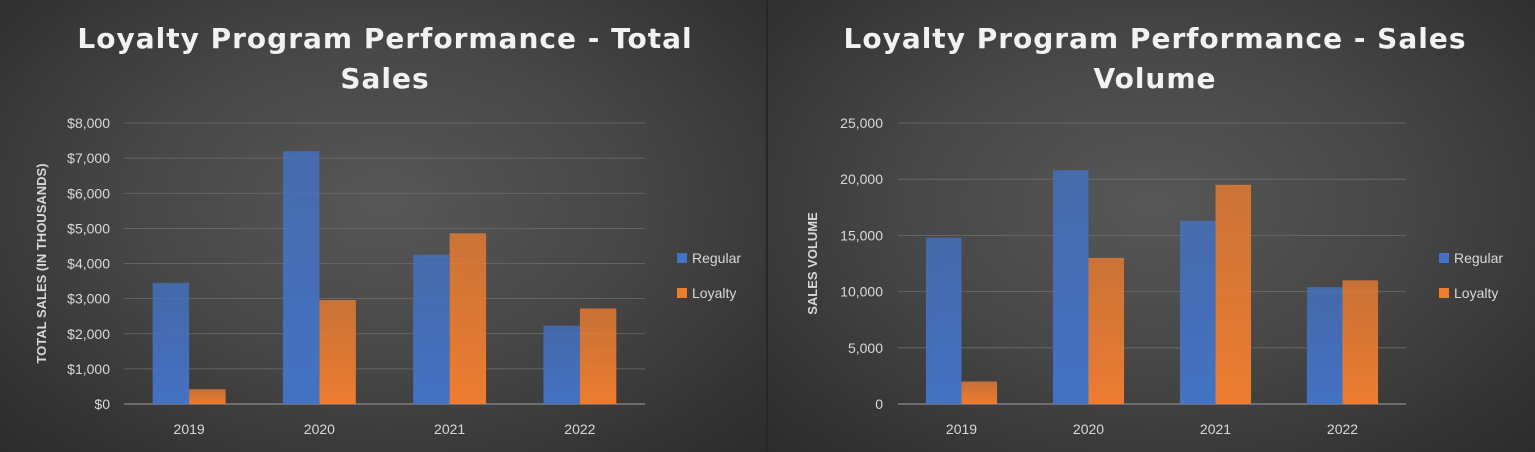 The image size is (1535, 452). I want to click on y-tick-label: $6,000, so click(88, 193).